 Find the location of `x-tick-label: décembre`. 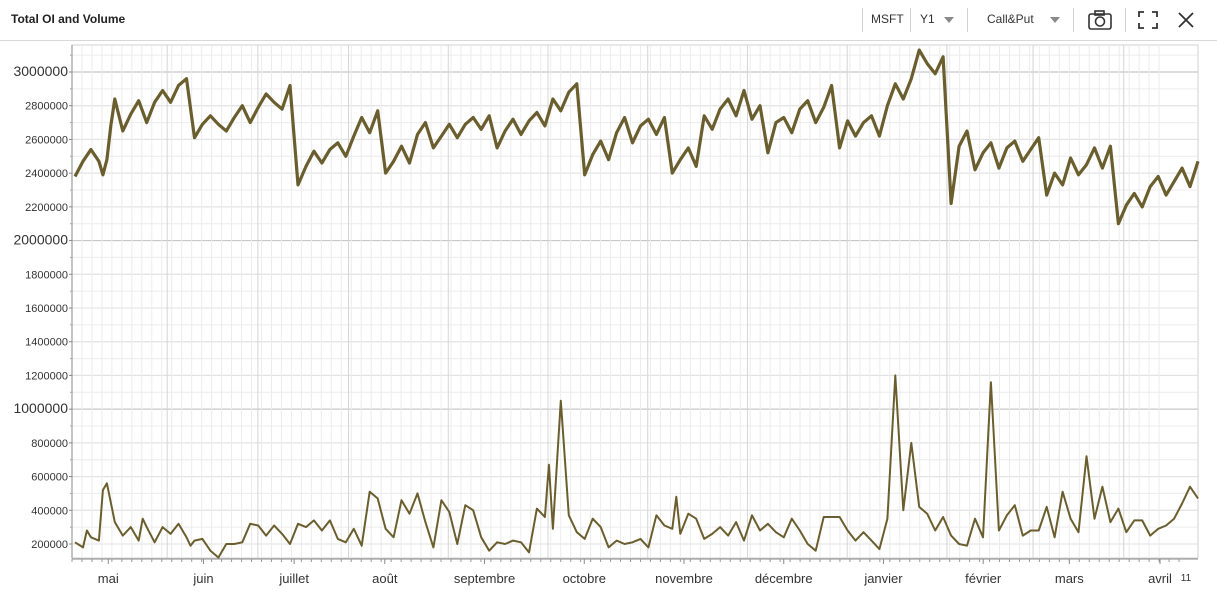

x-tick-label: décembre is located at coordinates (784, 578).